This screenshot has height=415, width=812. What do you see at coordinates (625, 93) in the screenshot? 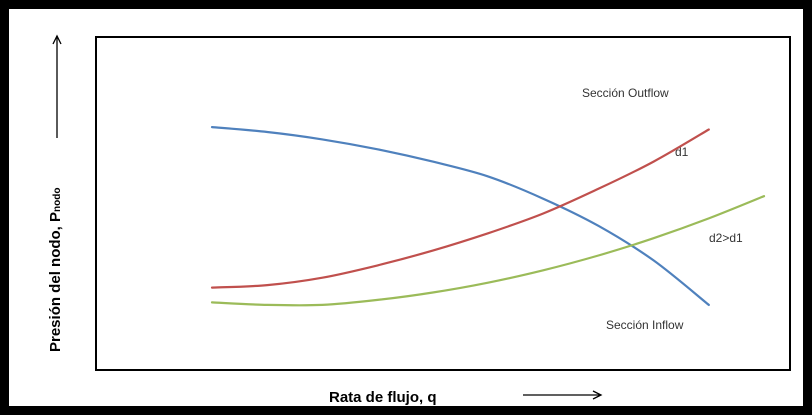
I see `outflow-section-label: Sección Outflow` at bounding box center [625, 93].